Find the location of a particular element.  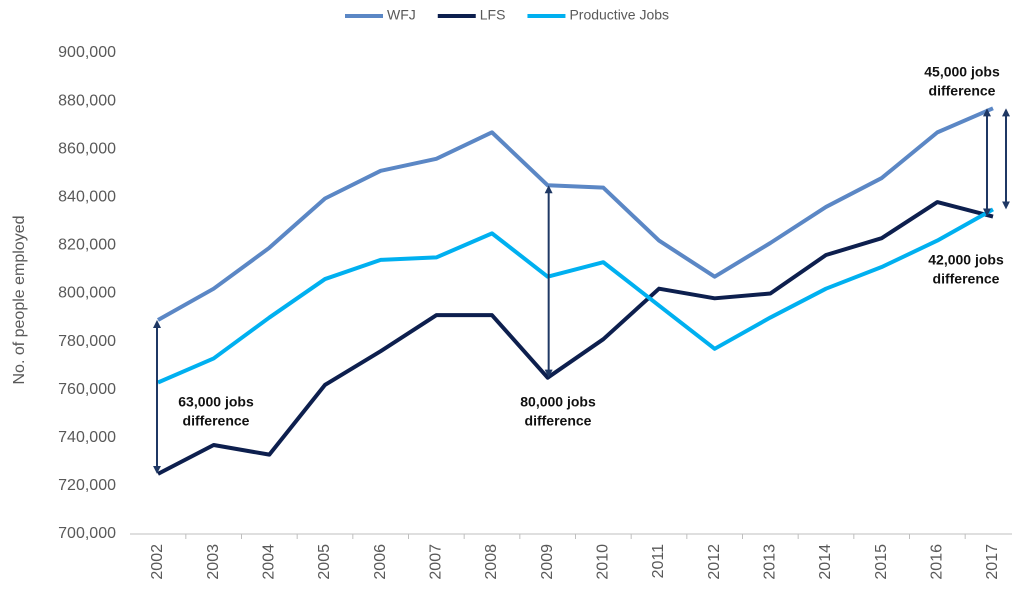

annotation-text: 80,000 jobs is located at coordinates (558, 402).